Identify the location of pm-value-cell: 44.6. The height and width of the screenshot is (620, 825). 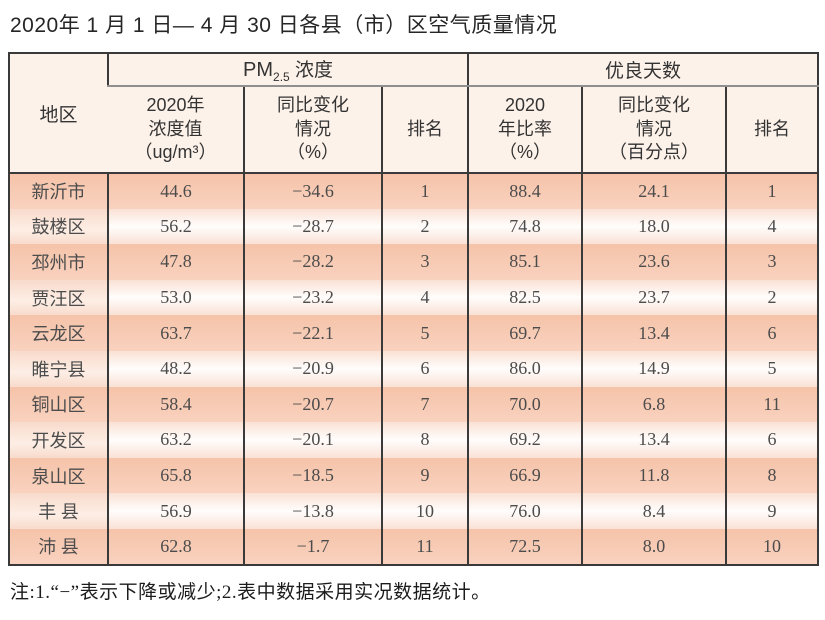
(175, 191).